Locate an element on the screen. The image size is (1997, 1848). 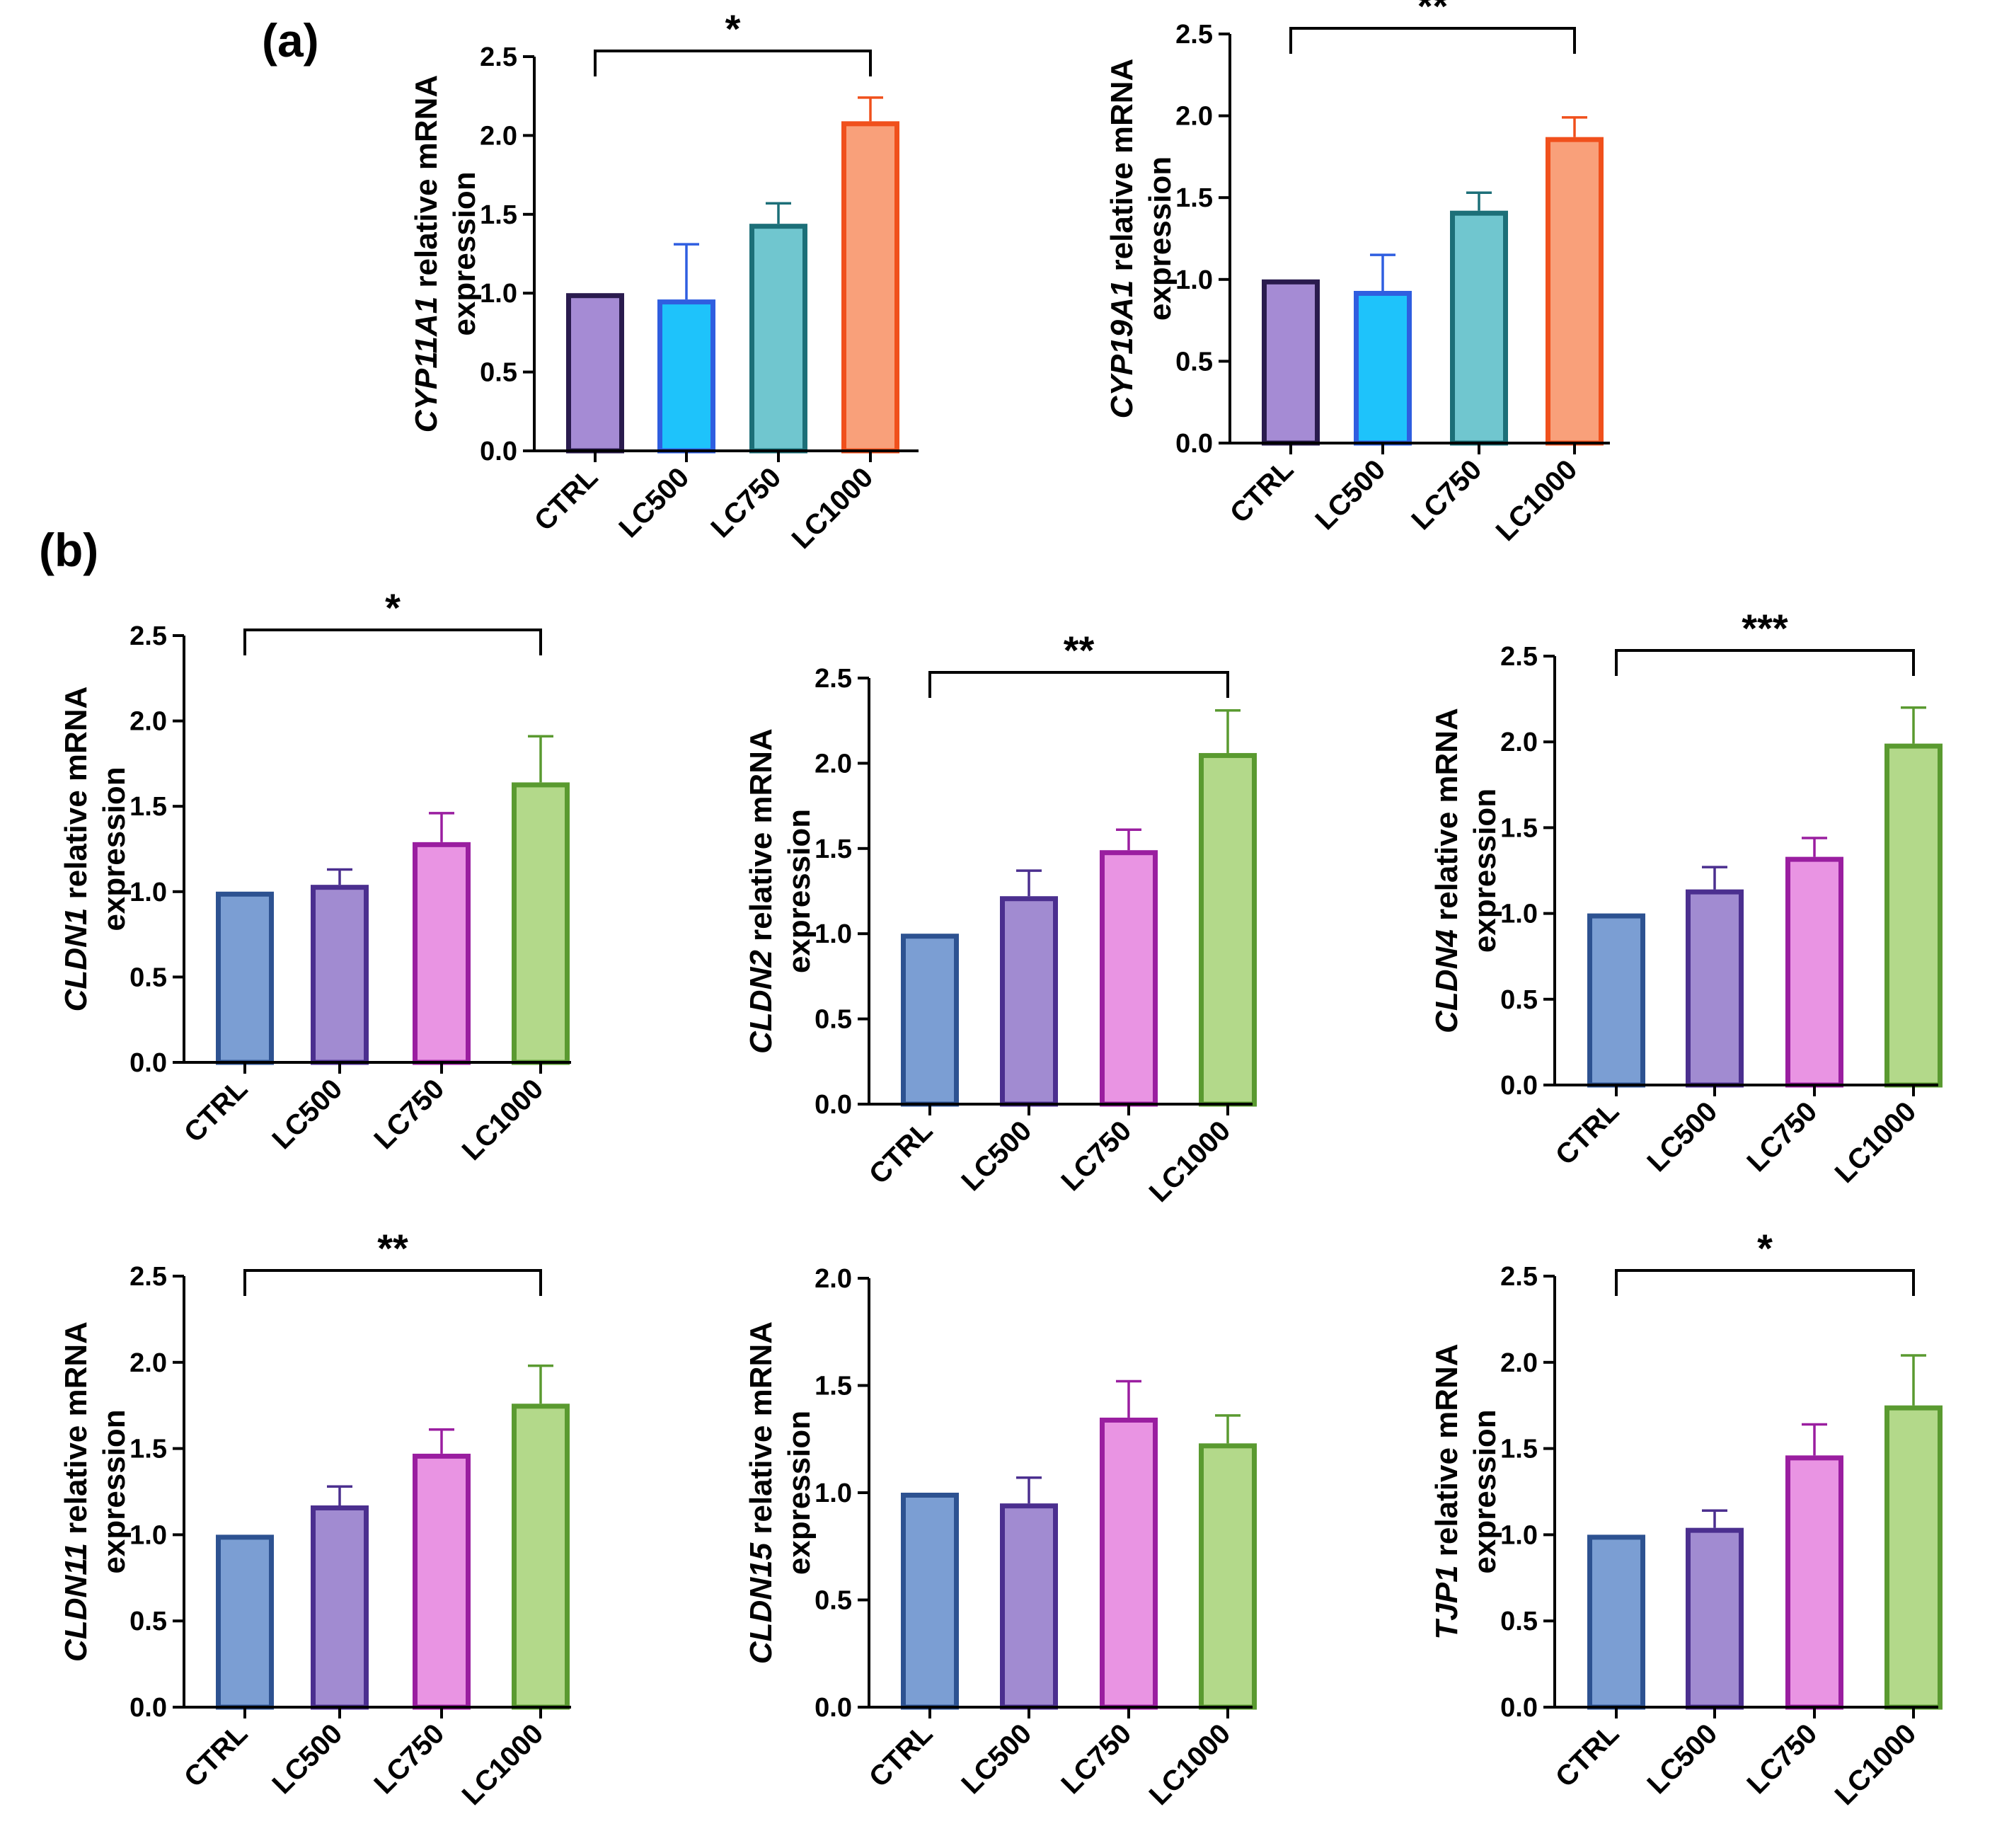
y-tick-label-cldn15-1.5: 1.5 is located at coordinates (833, 1386).